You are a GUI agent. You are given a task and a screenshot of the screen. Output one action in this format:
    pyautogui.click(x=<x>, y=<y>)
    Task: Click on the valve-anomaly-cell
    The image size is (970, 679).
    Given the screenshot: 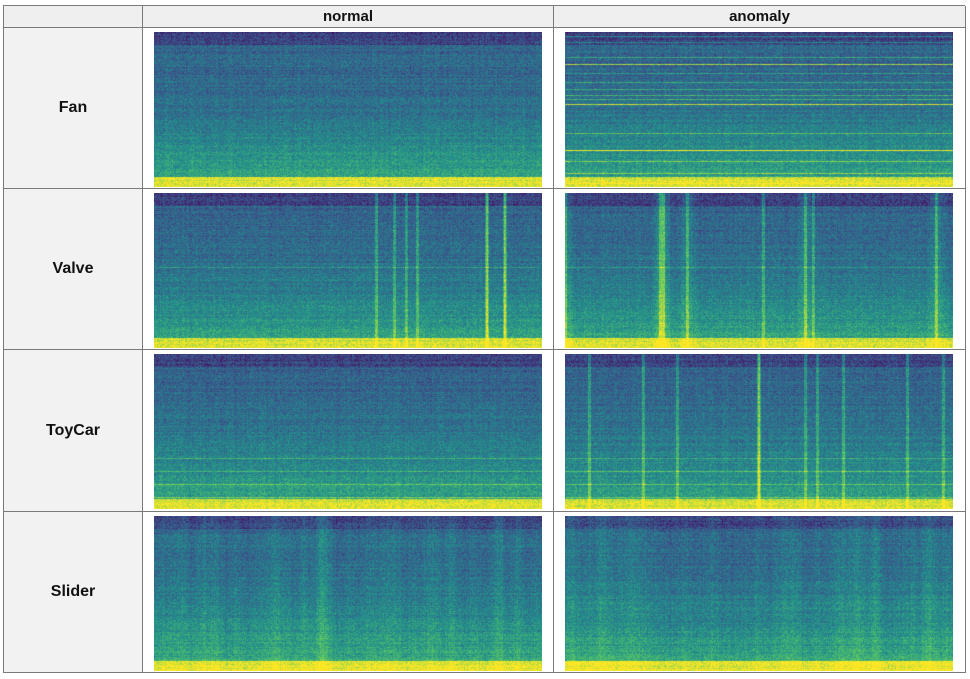 What is the action you would take?
    pyautogui.click(x=760, y=269)
    